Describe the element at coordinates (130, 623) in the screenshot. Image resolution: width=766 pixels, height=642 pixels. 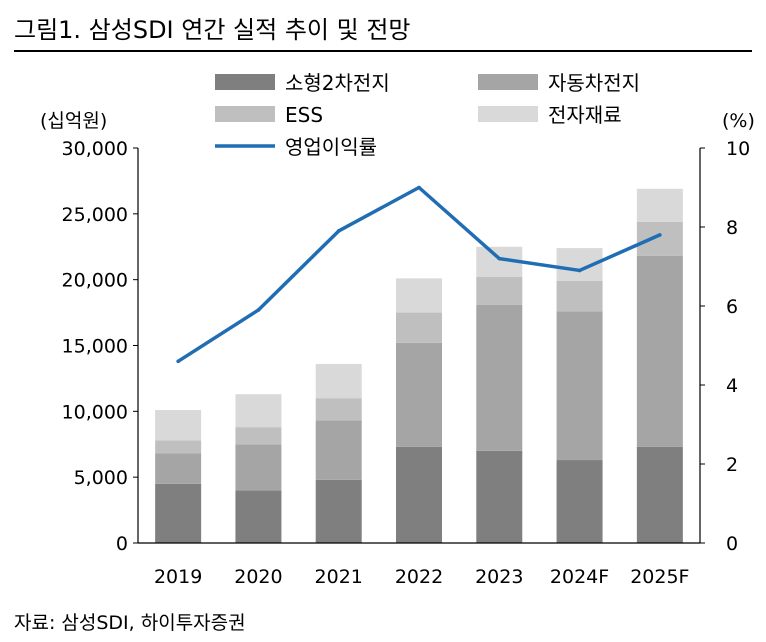
I see `source-note: 자료: 삼성SDI, 하이투자증권` at that location.